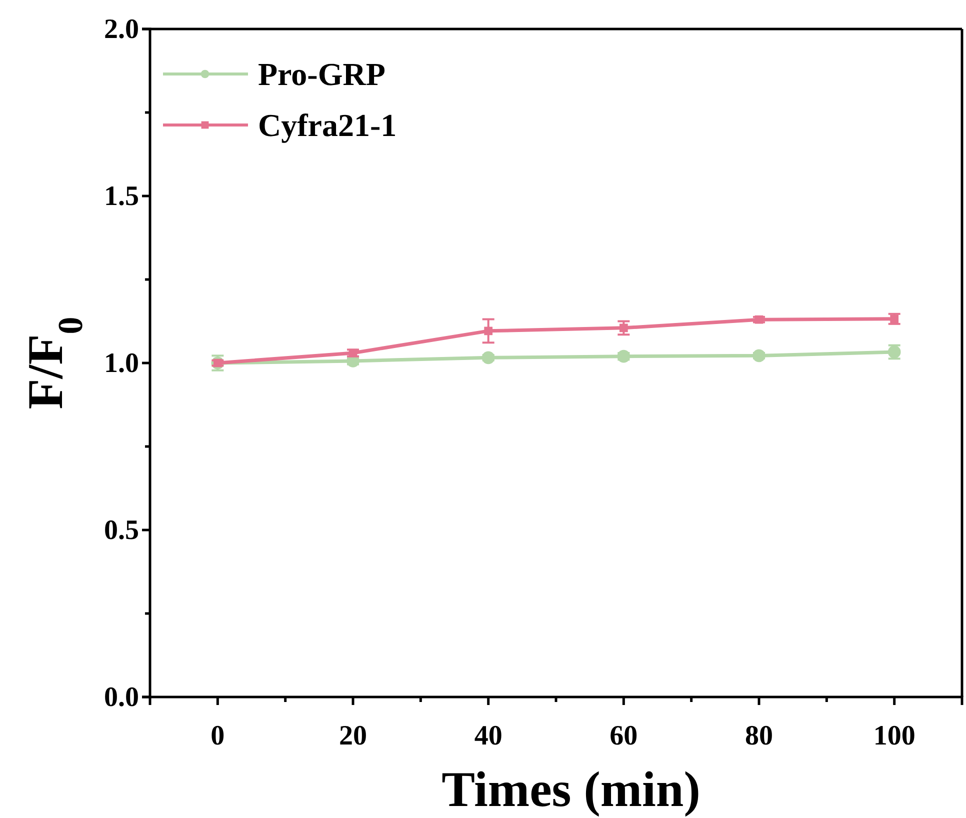  I want to click on x-tick-label: 40, so click(488, 736).